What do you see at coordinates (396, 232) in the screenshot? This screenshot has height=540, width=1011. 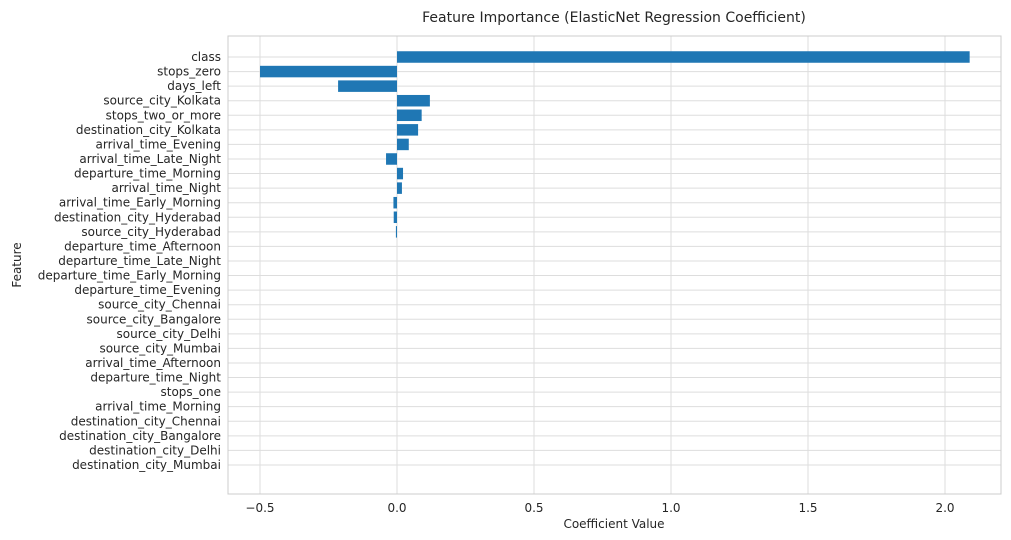 I see `bar-source-city-hyderabad` at bounding box center [396, 232].